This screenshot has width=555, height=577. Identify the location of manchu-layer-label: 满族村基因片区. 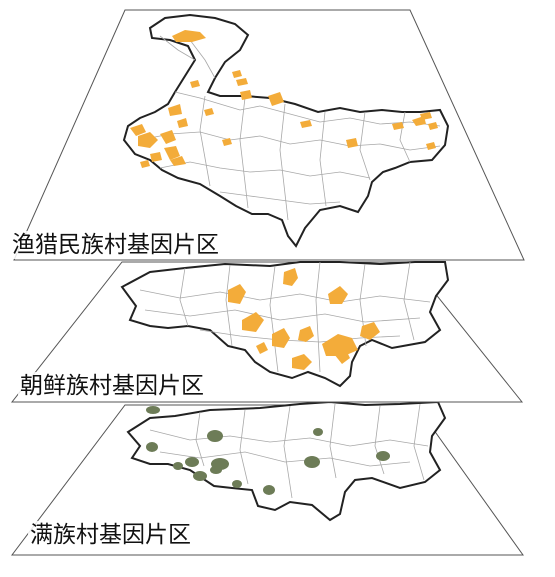
(110, 535).